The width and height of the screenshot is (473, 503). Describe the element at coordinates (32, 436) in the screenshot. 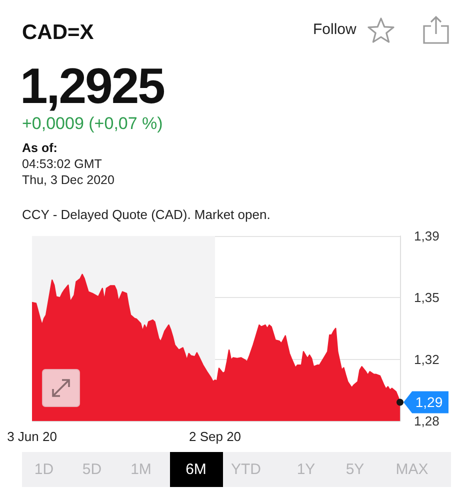

I see `x-tick-label: 3 Jun 20` at that location.